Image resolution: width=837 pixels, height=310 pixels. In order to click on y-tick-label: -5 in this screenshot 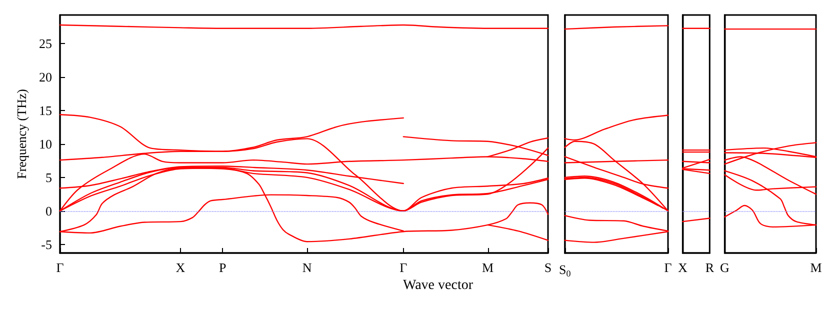, I will do `click(46, 244)`.